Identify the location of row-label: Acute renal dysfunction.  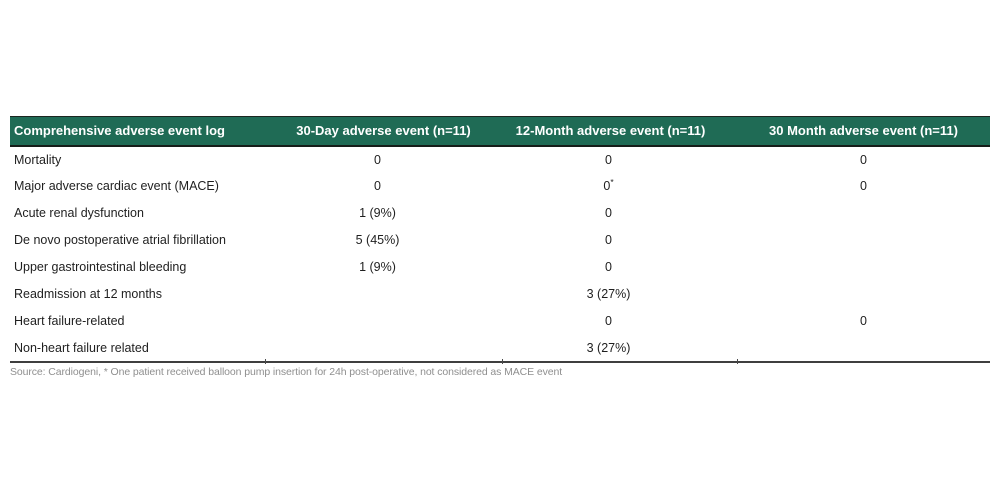
(79, 213).